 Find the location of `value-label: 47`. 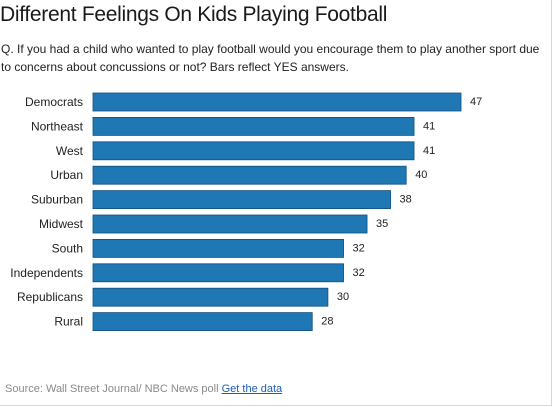

value-label: 47 is located at coordinates (476, 102).